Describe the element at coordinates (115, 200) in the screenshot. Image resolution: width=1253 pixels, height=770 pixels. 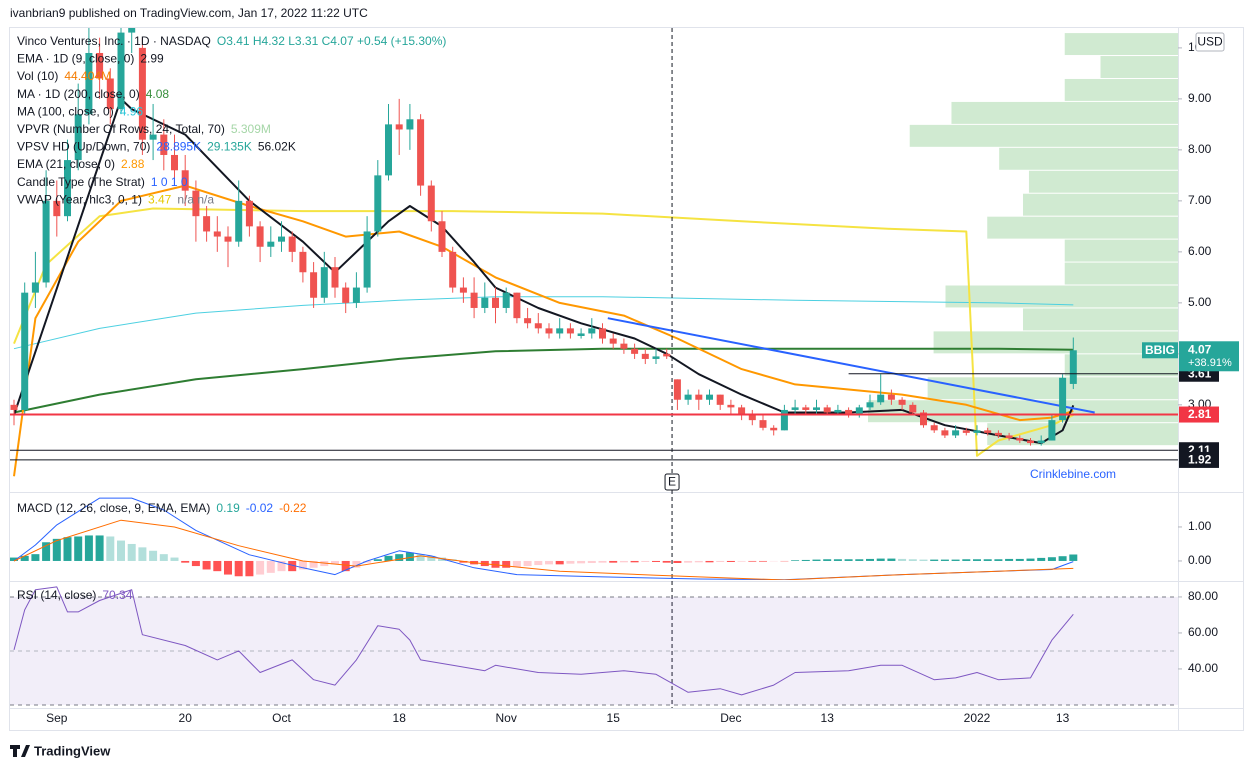
I see `legend-row: VWAP (Year, hlc3, 0, 1) 3.47 n/a n/a` at that location.